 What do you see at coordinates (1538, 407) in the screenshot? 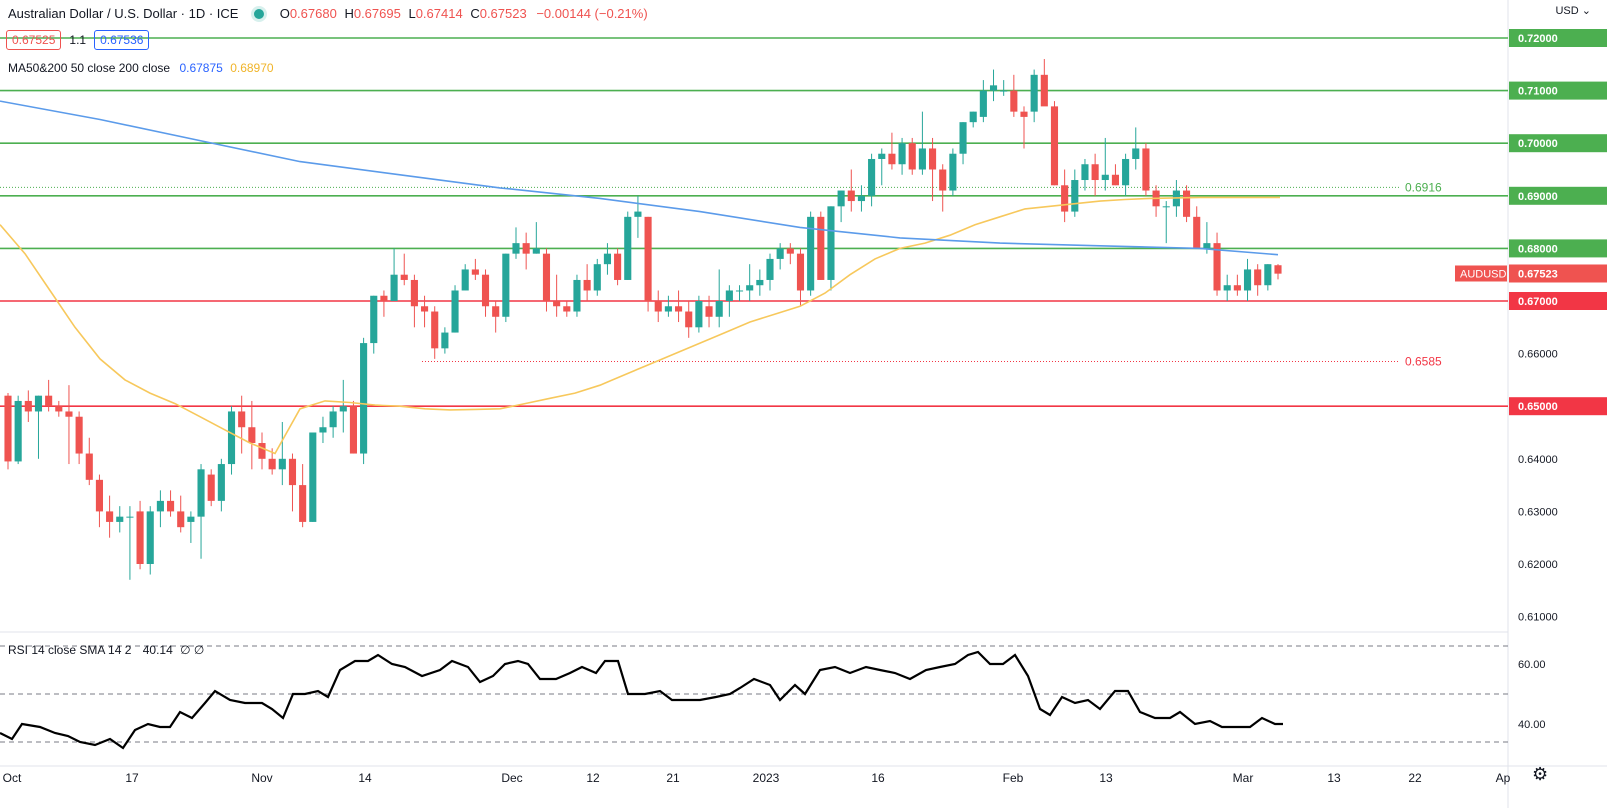
I see `level-axis-label: 0.65000` at bounding box center [1538, 407].